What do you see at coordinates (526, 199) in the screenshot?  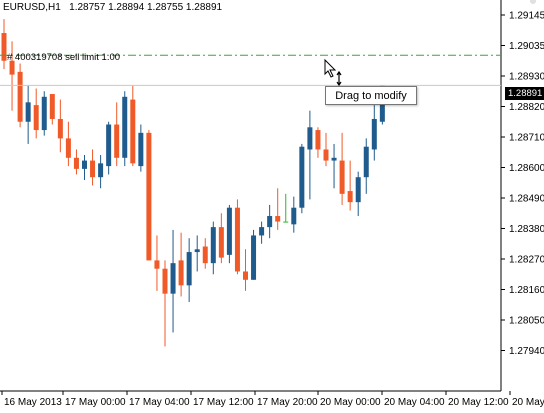 I see `y-tick-label: 1.28490` at bounding box center [526, 199].